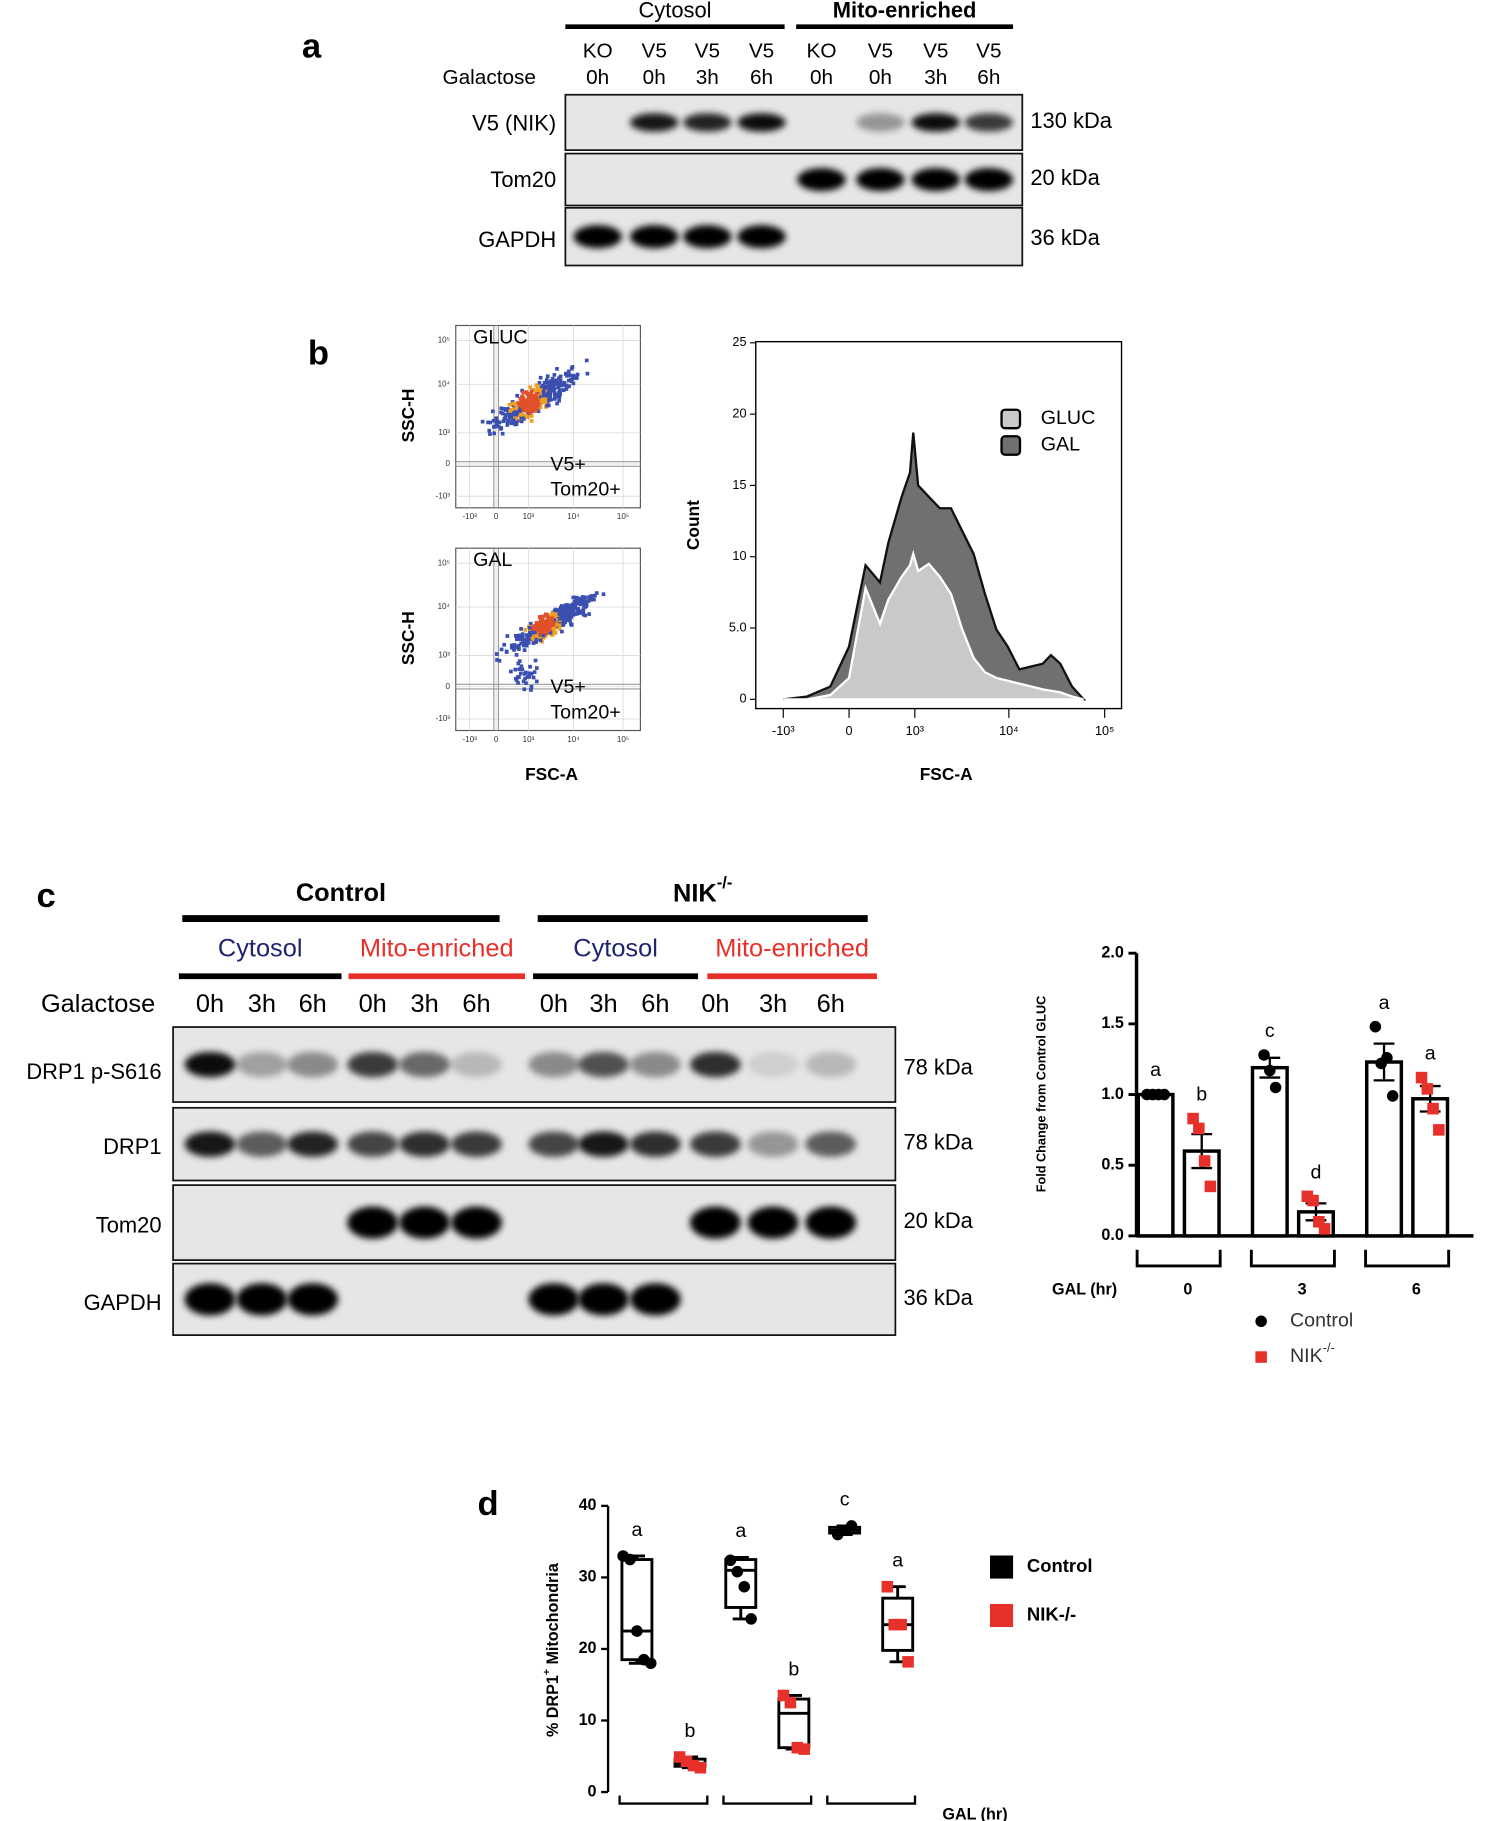 The width and height of the screenshot is (1500, 1821). Describe the element at coordinates (98, 1004) in the screenshot. I see `row-header: Galactose` at that location.